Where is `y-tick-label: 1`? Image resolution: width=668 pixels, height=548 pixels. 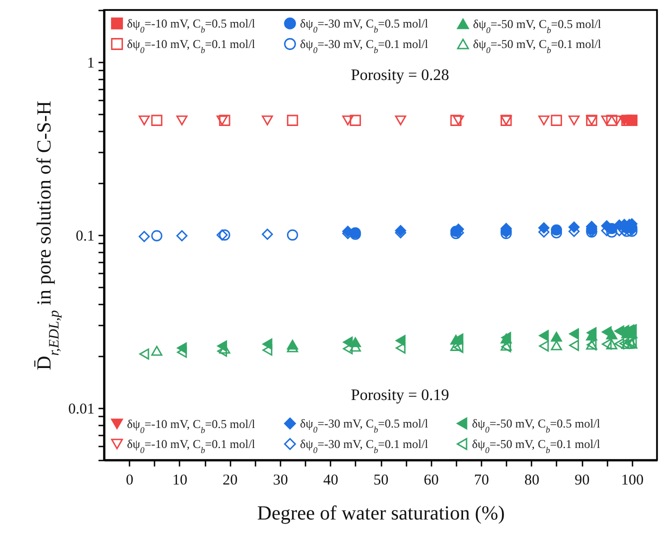
y-tick-label: 1 is located at coordinates (90, 64).